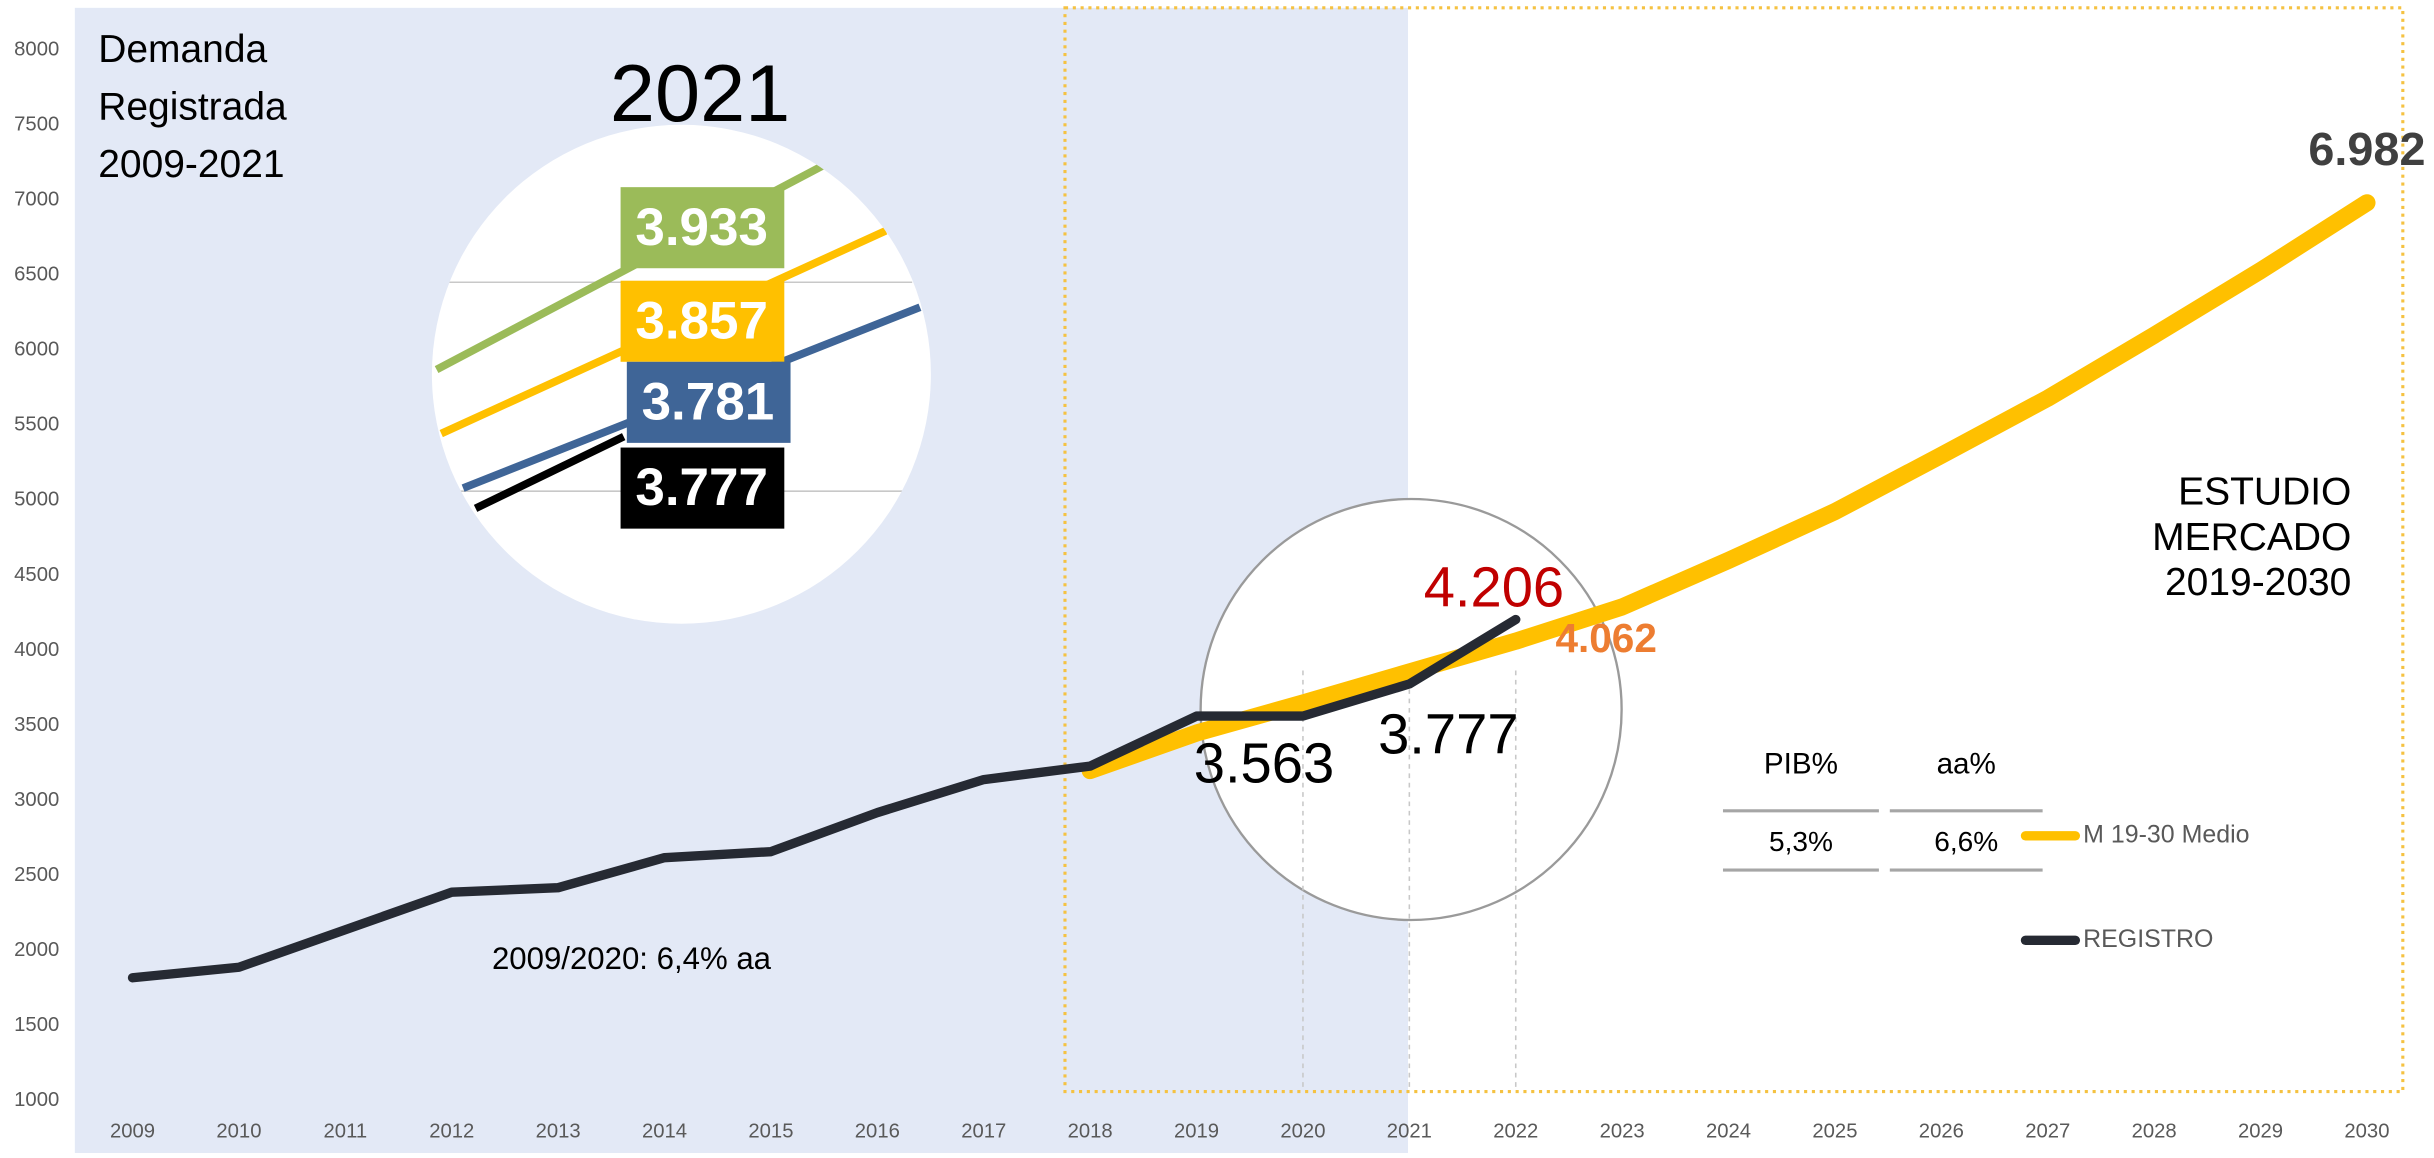 The image size is (2434, 1158). I want to click on x-tick-label: 2029, so click(2260, 1131).